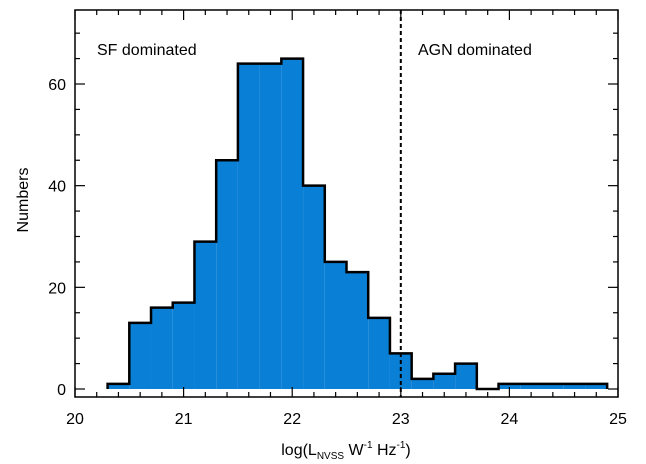 Image resolution: width=646 pixels, height=464 pixels. Describe the element at coordinates (57, 288) in the screenshot. I see `y-tick-label: 20` at that location.